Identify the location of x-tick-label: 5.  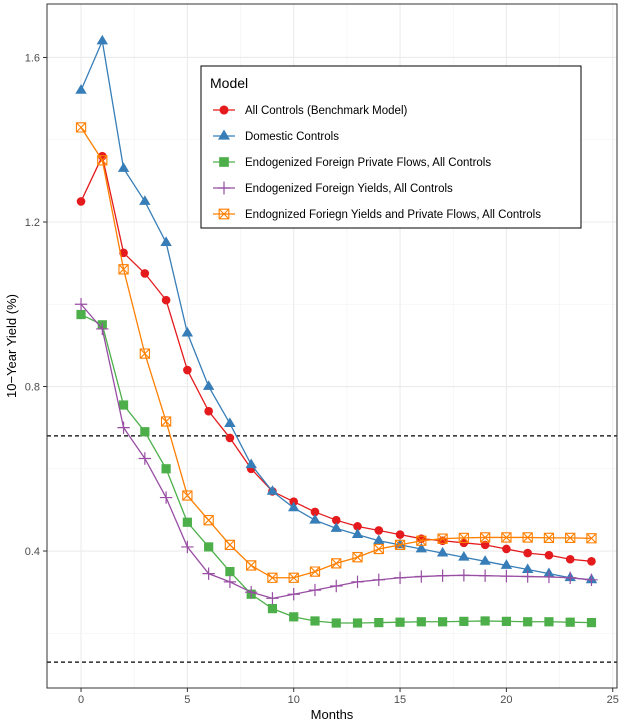
(187, 700).